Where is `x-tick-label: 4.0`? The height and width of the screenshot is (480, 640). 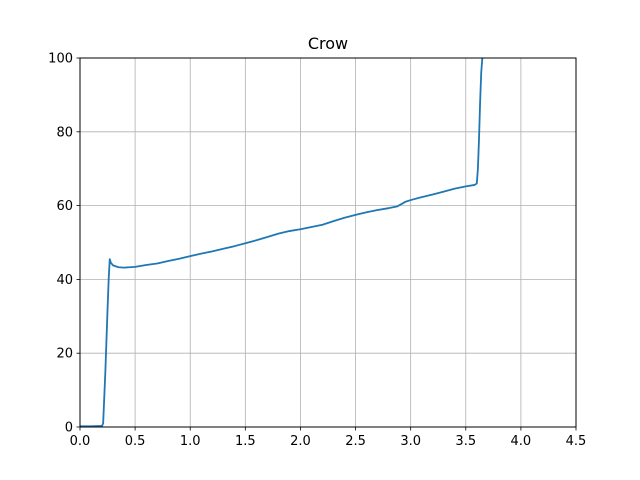
x-tick-label: 4.0 is located at coordinates (521, 441).